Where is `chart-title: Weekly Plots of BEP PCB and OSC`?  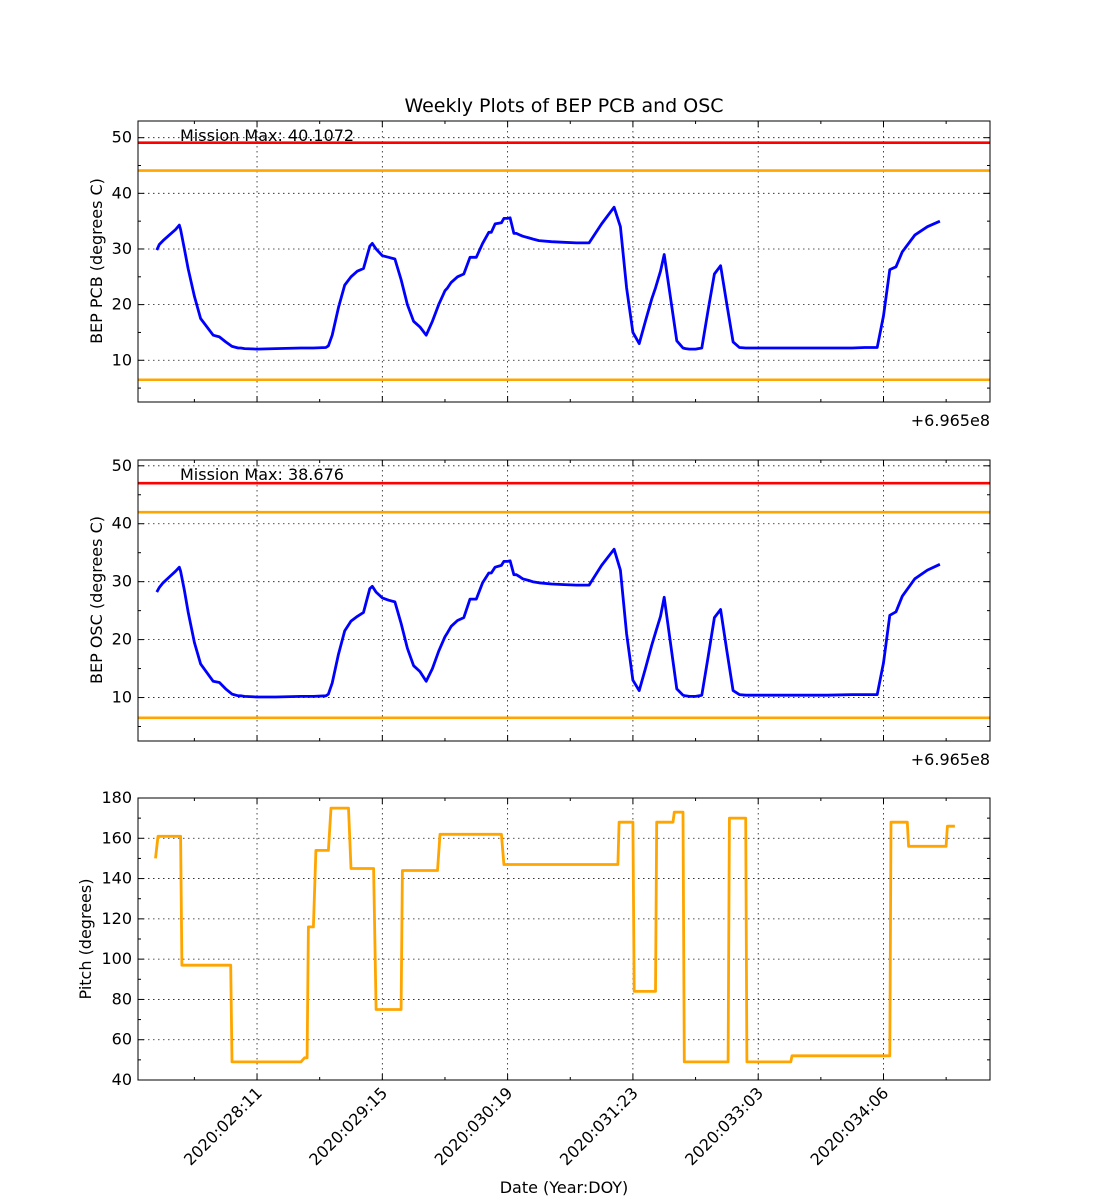 chart-title: Weekly Plots of BEP PCB and OSC is located at coordinates (563, 106).